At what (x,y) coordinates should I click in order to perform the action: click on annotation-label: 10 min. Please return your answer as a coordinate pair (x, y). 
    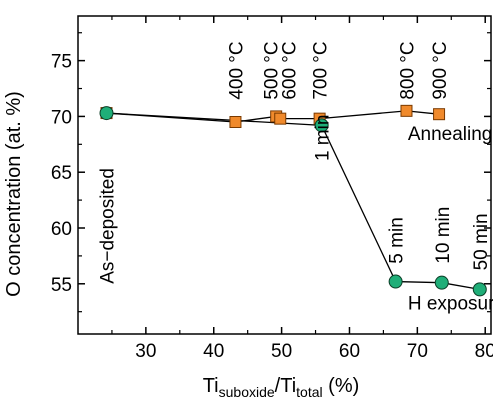
    Looking at the image, I should click on (443, 235).